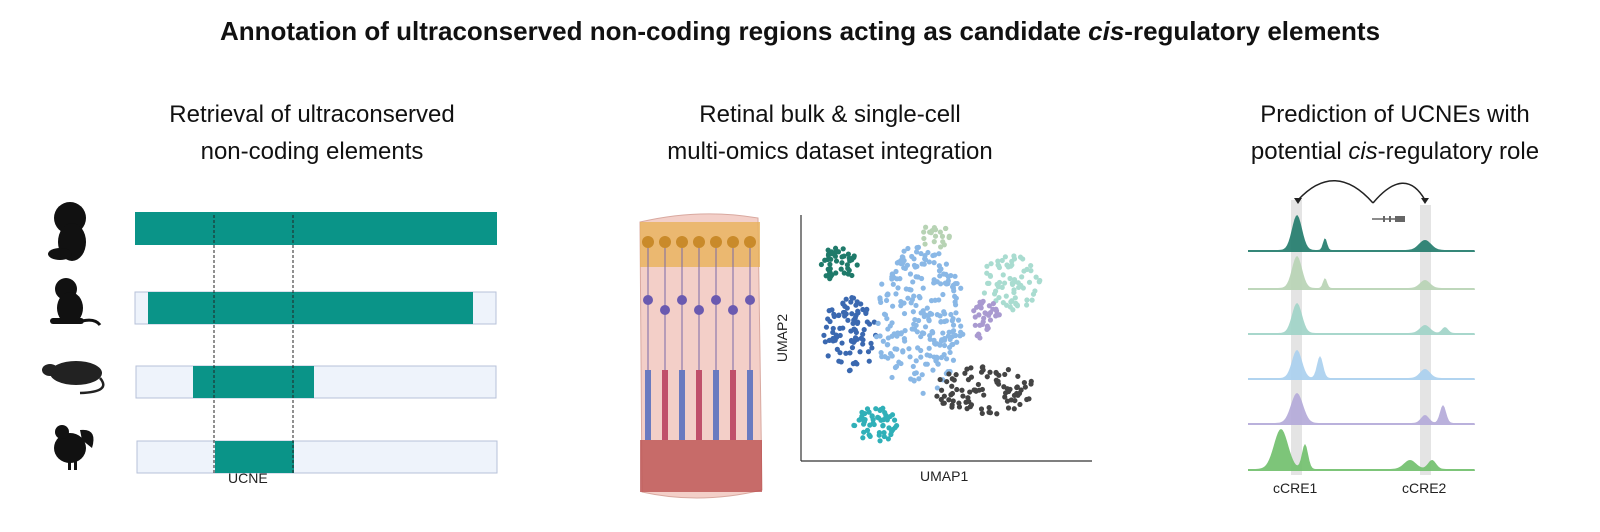 This screenshot has height=532, width=1600. I want to click on umap-plot, so click(946, 338).